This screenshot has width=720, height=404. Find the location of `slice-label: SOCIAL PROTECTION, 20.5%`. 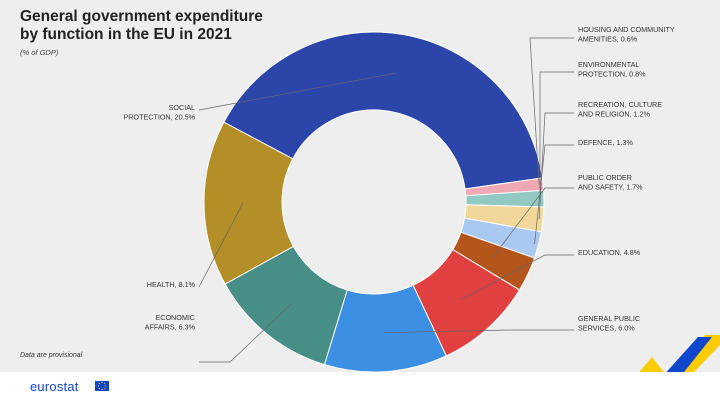

slice-label: SOCIAL PROTECTION, 20.5% is located at coordinates (160, 112).